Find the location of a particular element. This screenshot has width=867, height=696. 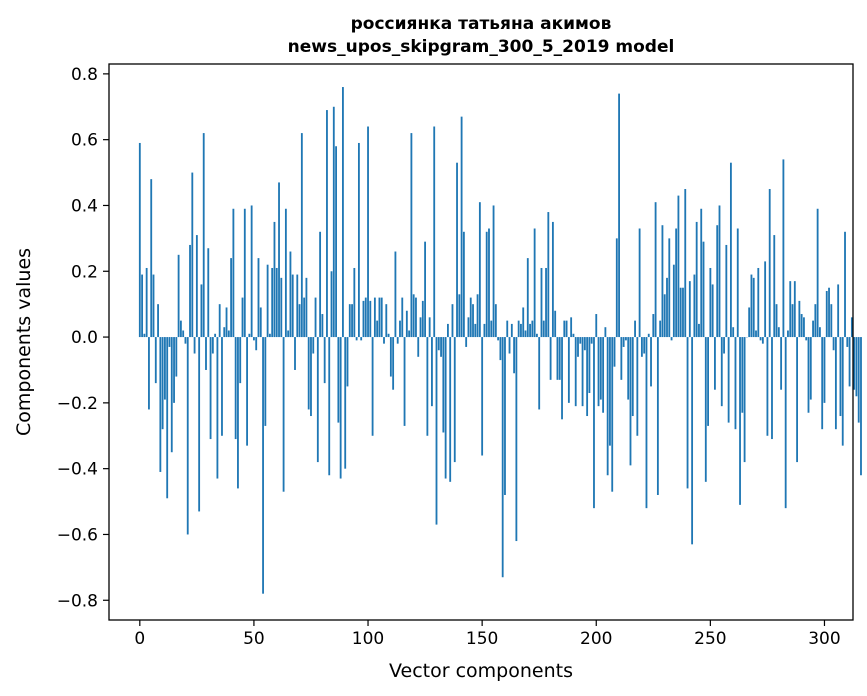

y-axis-ticks: −0.8 −0.6 −0.4 −0.2 0.0 0.2 0.4 0.6 0.8 is located at coordinates (83, 338).